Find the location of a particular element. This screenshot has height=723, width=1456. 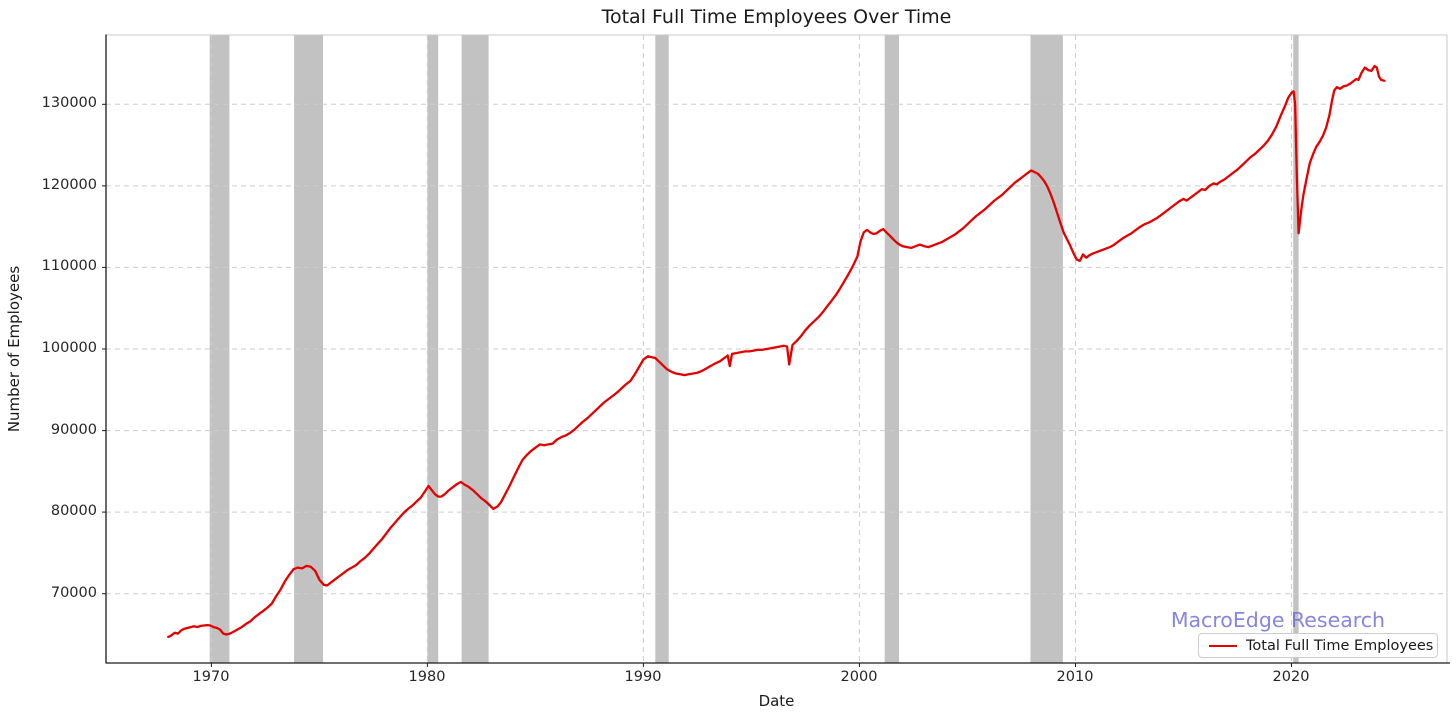

legend: Total Full Time Employees is located at coordinates (1318, 645).